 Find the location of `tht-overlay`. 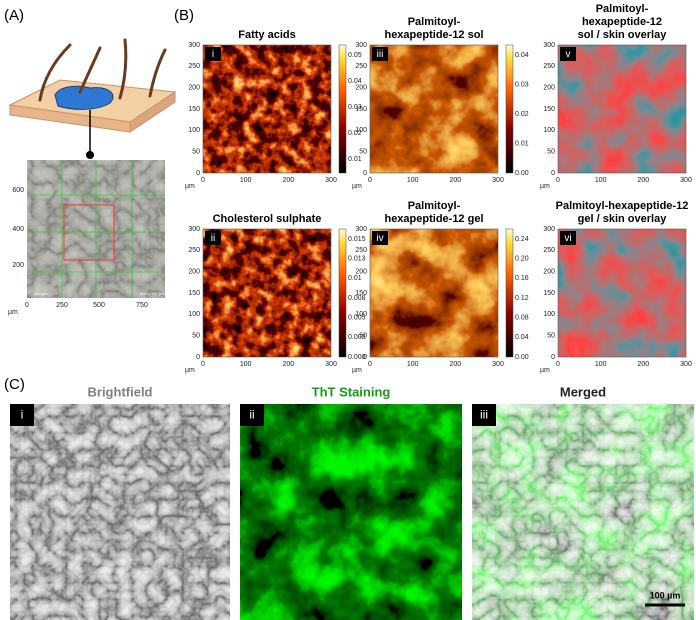

tht-overlay is located at coordinates (583, 512).